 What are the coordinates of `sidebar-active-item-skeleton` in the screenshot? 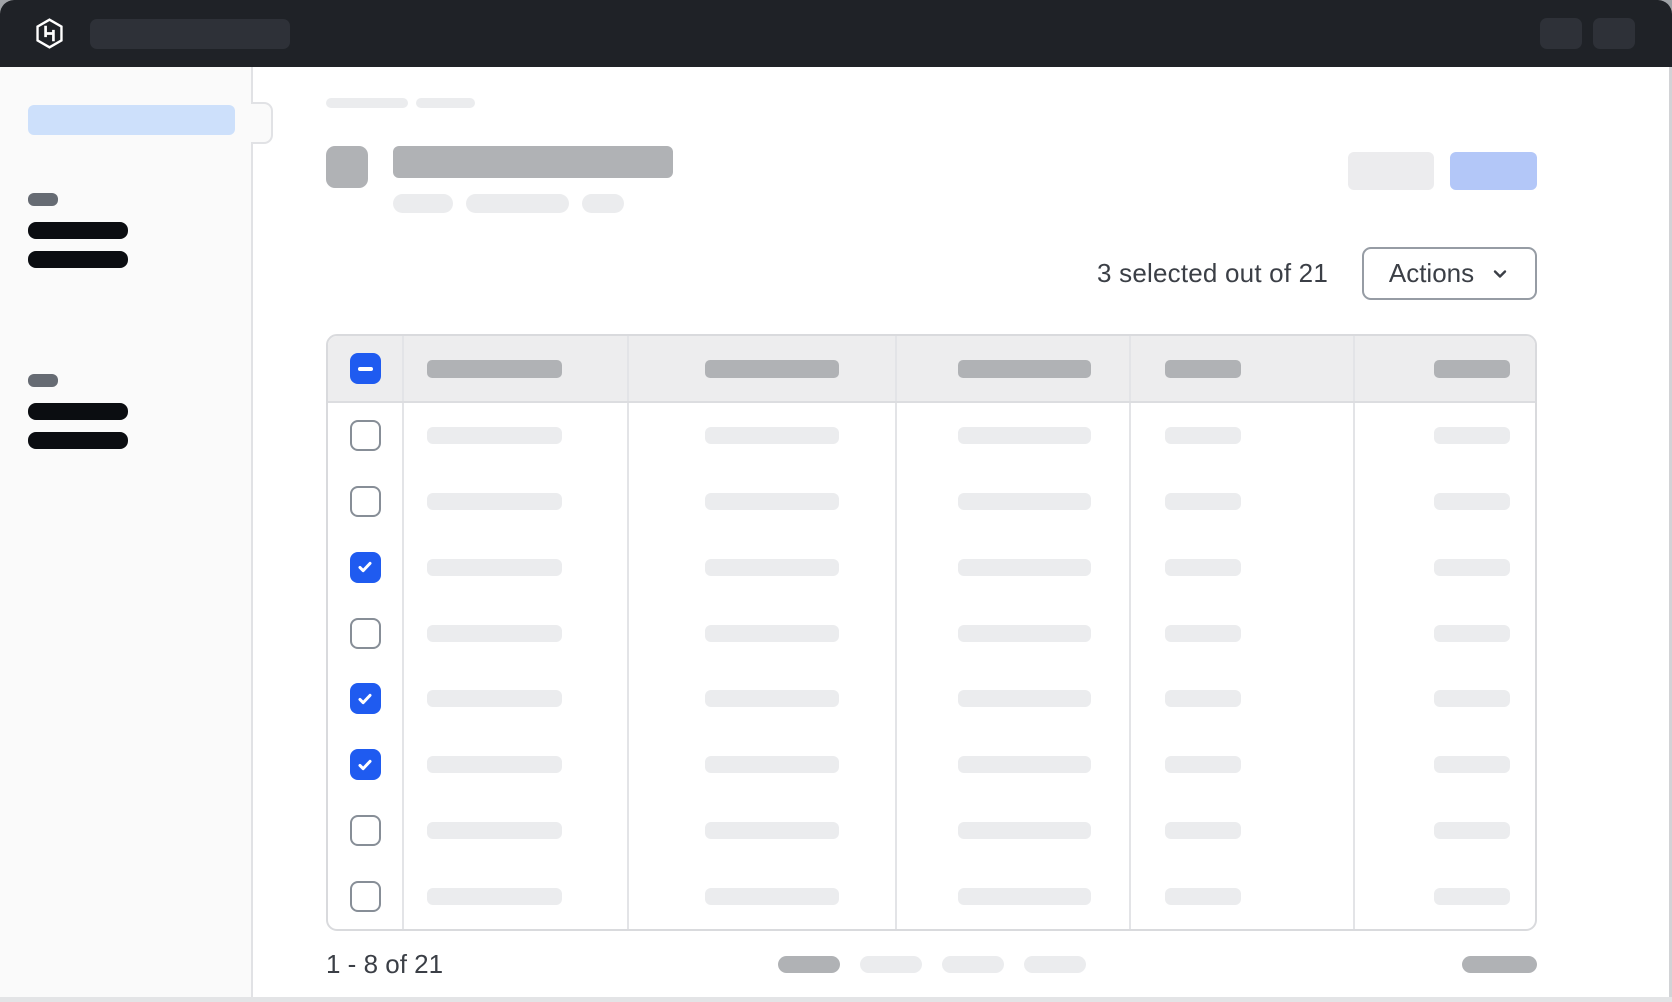 It's located at (131, 120).